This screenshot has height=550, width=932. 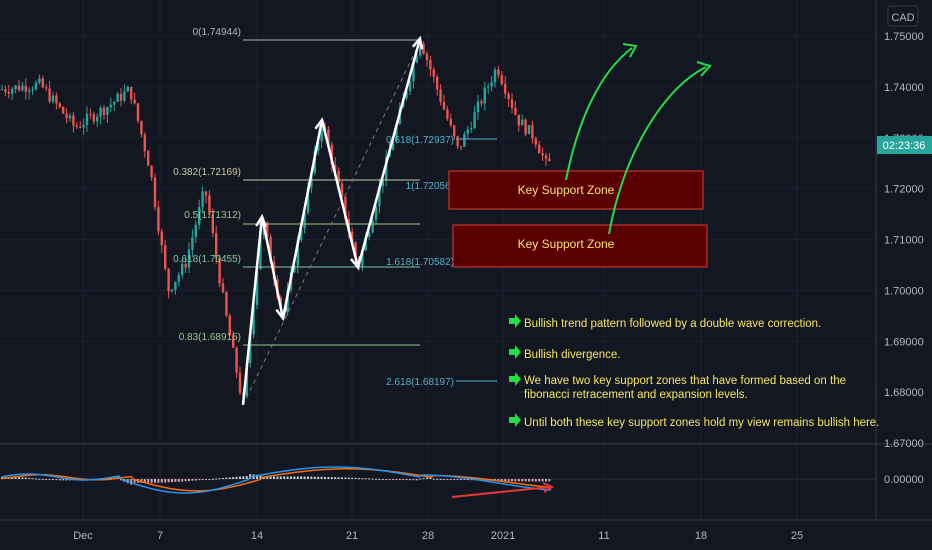 What do you see at coordinates (515, 352) in the screenshot?
I see `note-2-arrow-icon` at bounding box center [515, 352].